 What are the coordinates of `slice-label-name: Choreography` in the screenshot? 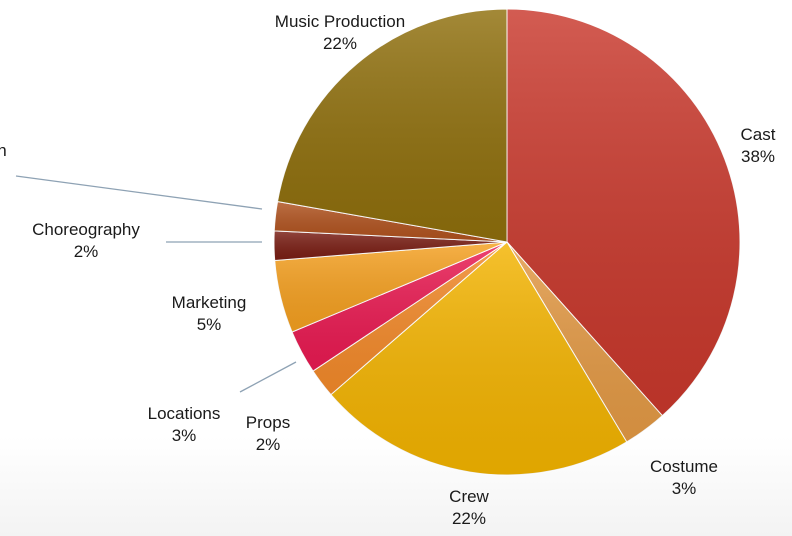 It's located at (86, 229).